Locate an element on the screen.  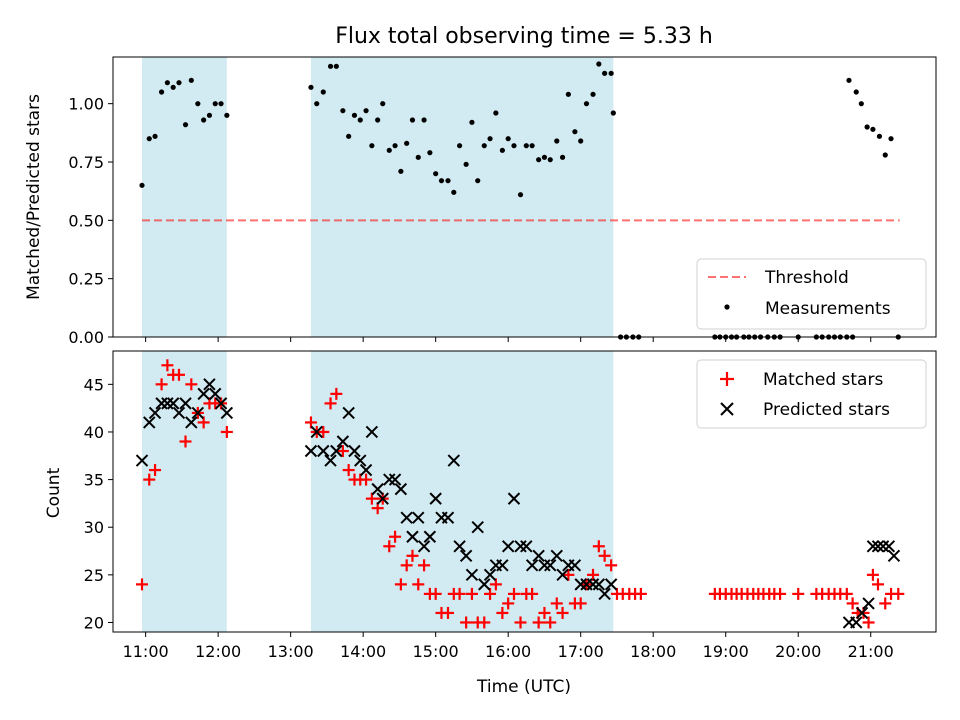
x-tick-label: 13:00 is located at coordinates (291, 651).